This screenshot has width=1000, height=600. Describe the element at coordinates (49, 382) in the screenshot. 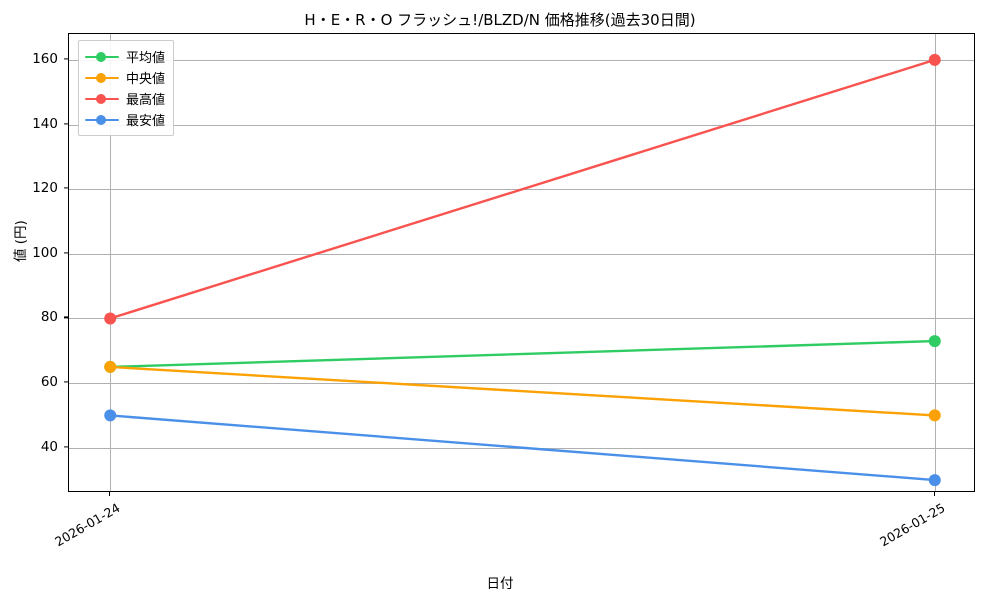

I see `y-axis-tick-label: 60` at that location.